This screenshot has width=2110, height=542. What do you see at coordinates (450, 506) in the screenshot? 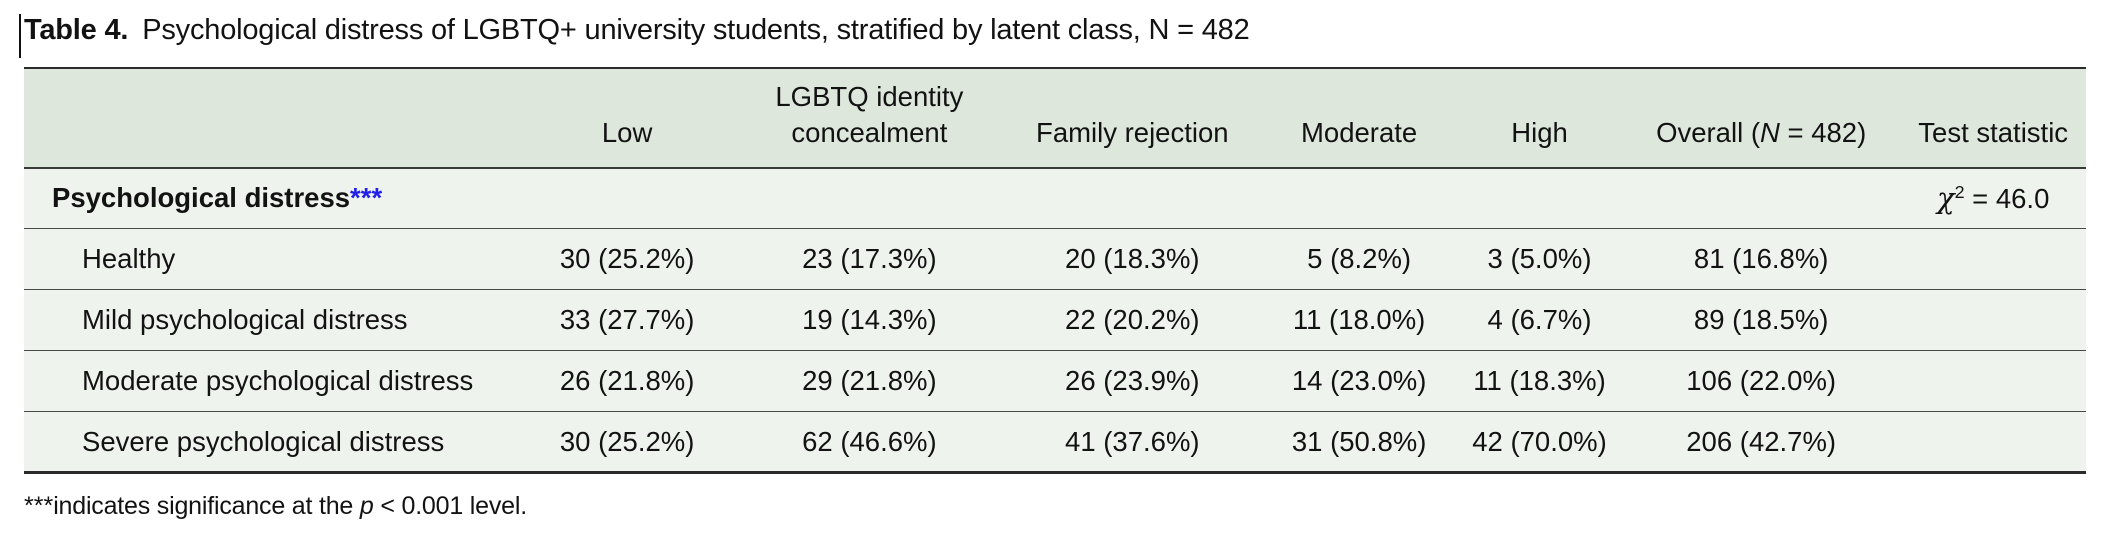
I see `footnote-text-post: < 0.001 level.` at bounding box center [450, 506].